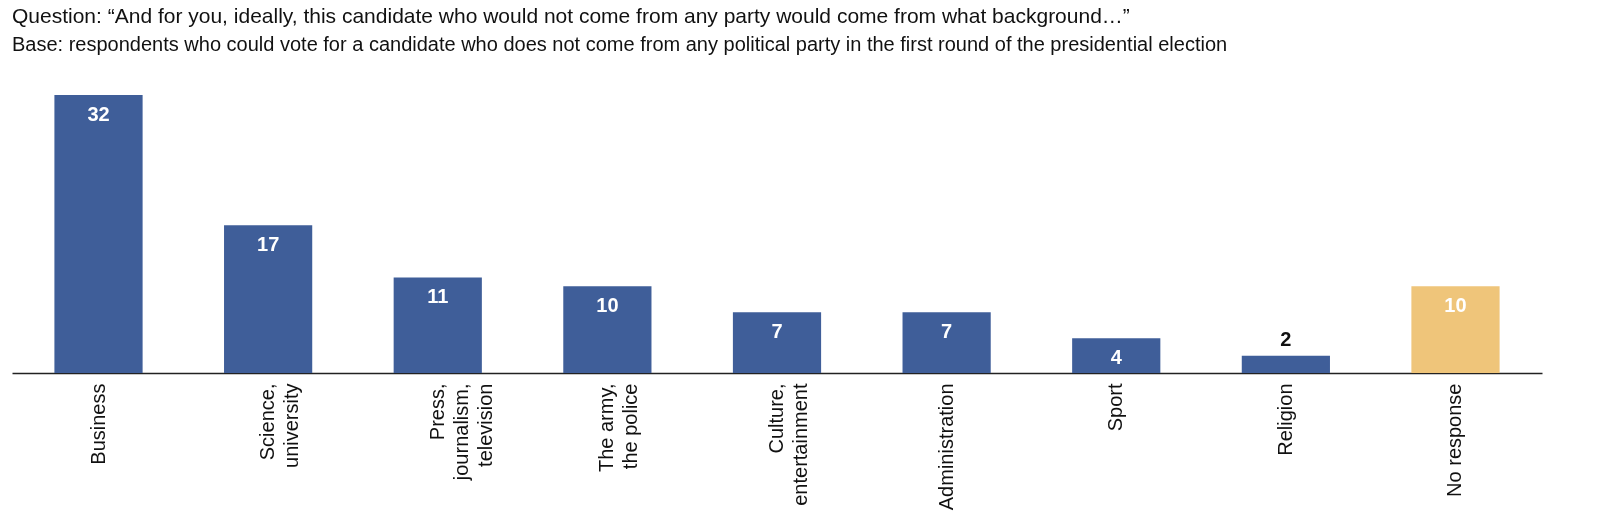  What do you see at coordinates (571, 15) in the screenshot?
I see `chart-title: Question: “And for you, ideally, this candidate who would not come from any party would come from what background…”` at bounding box center [571, 15].